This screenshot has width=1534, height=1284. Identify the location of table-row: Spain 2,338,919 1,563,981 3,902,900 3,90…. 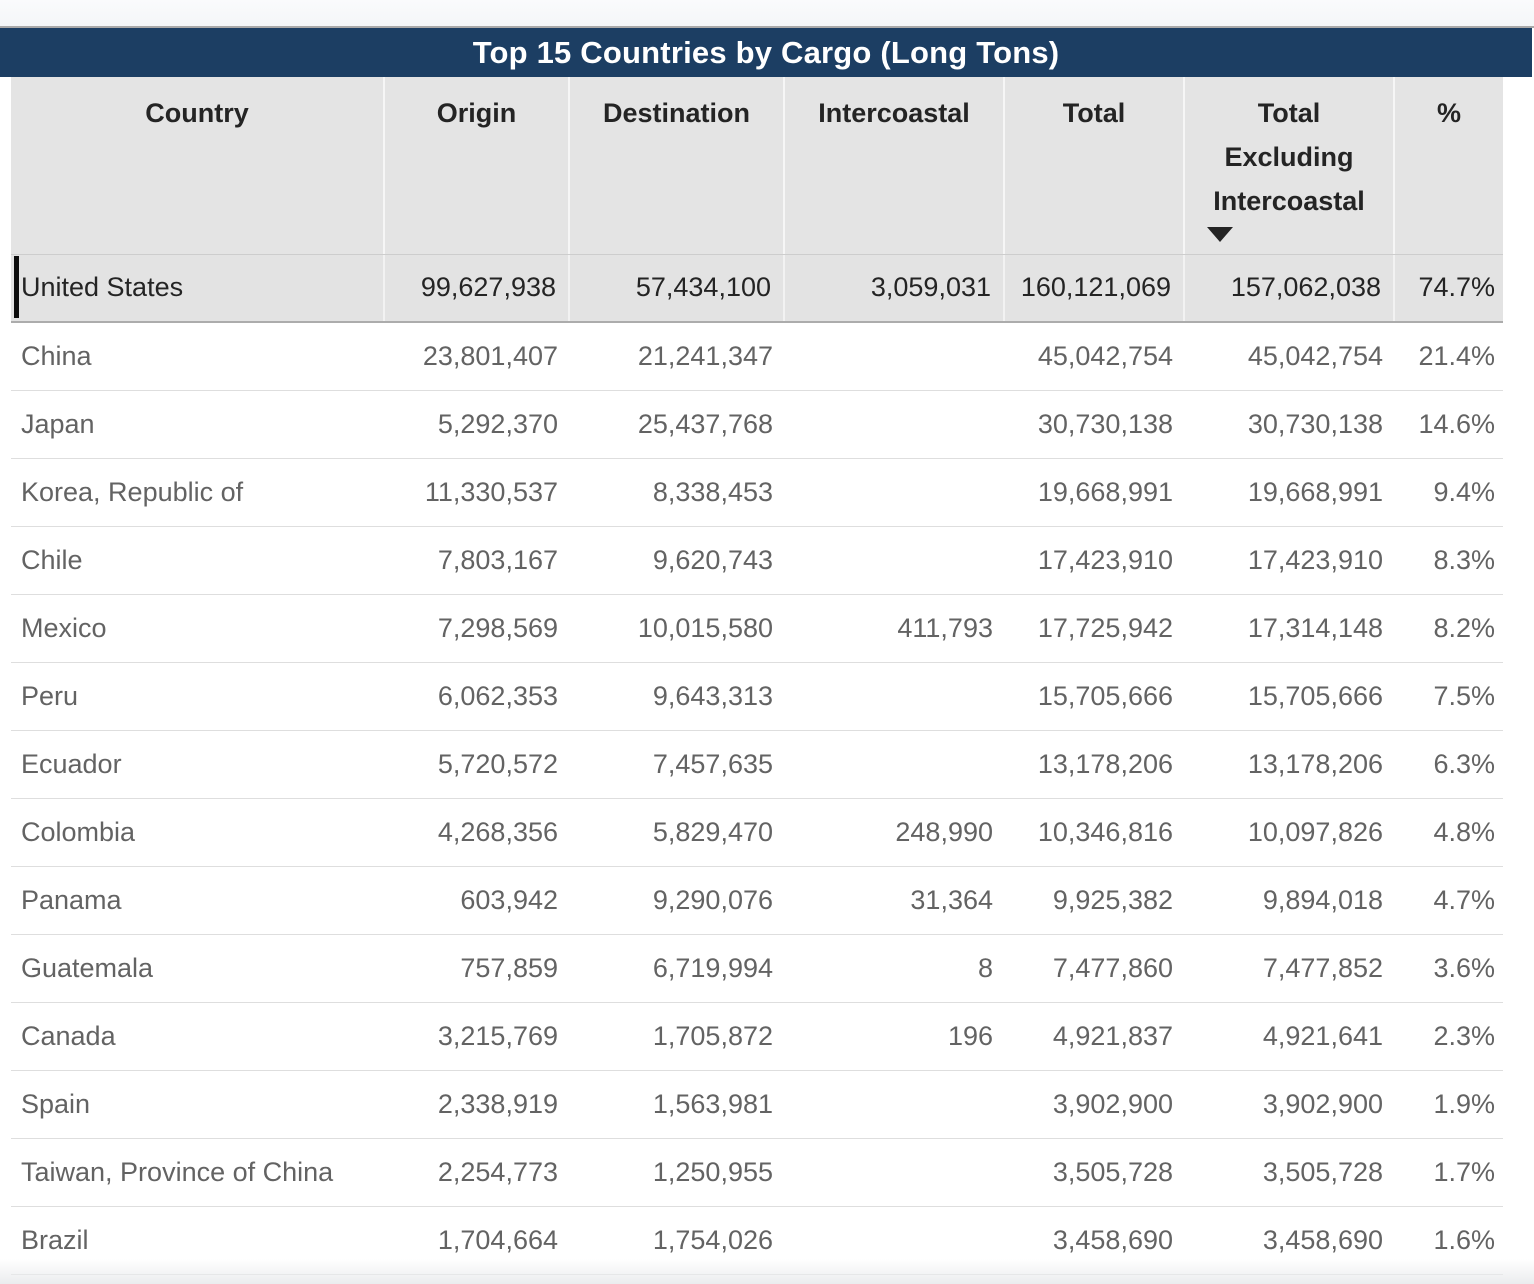
(757, 1105).